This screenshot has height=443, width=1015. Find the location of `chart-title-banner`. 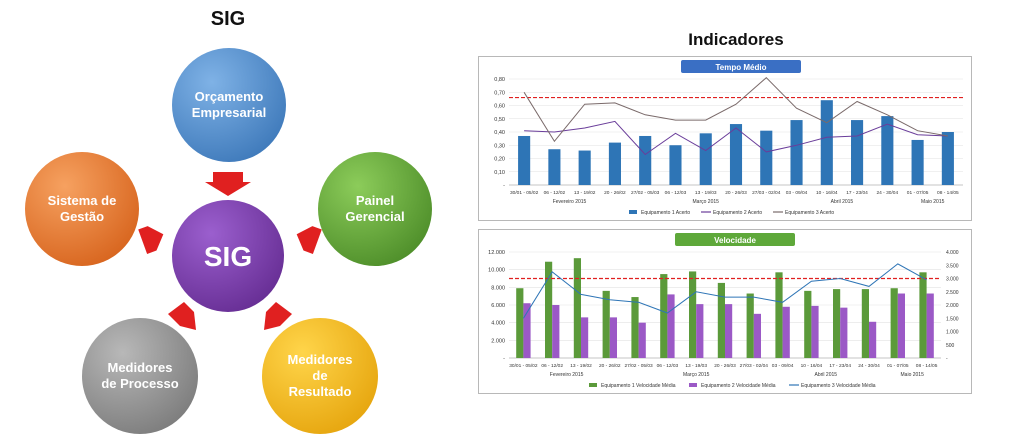

chart-title-banner is located at coordinates (735, 239).